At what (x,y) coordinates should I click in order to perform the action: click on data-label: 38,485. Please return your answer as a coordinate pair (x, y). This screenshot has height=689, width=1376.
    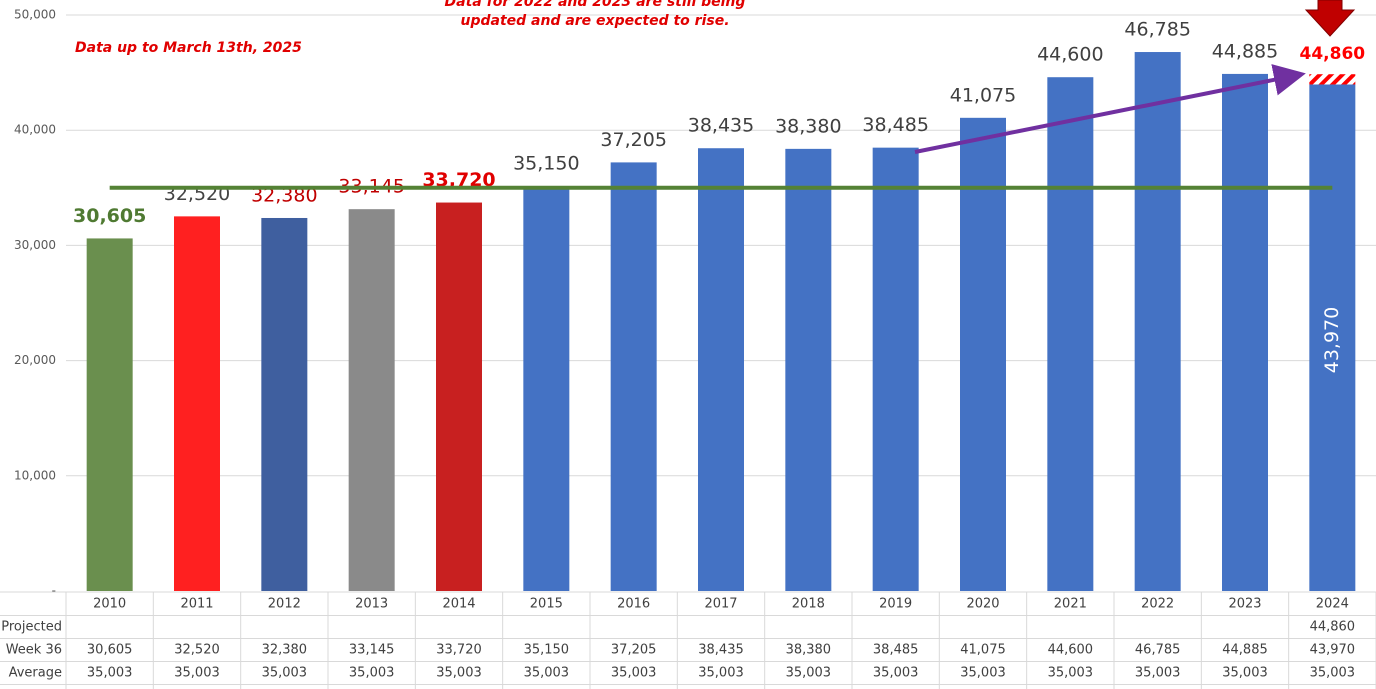
    Looking at the image, I should click on (895, 125).